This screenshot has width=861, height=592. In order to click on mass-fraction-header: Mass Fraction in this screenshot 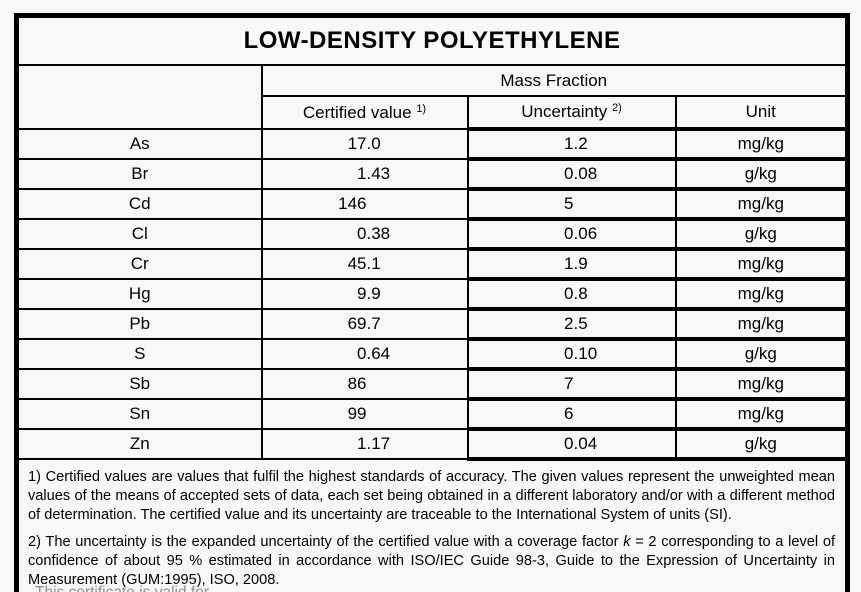, I will do `click(554, 80)`.